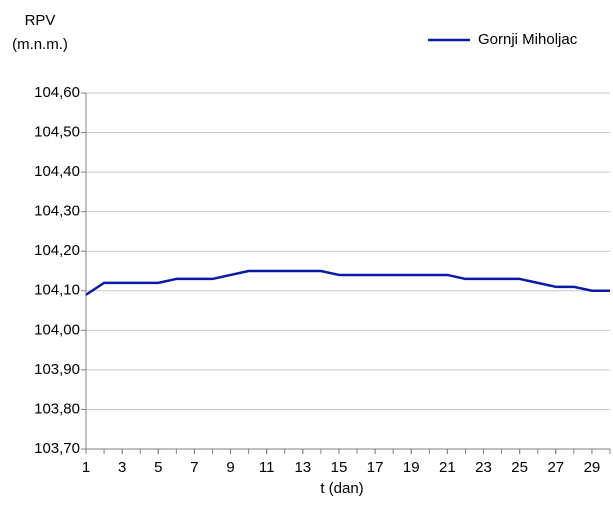  Describe the element at coordinates (519, 467) in the screenshot. I see `x-tick-label: 25` at that location.